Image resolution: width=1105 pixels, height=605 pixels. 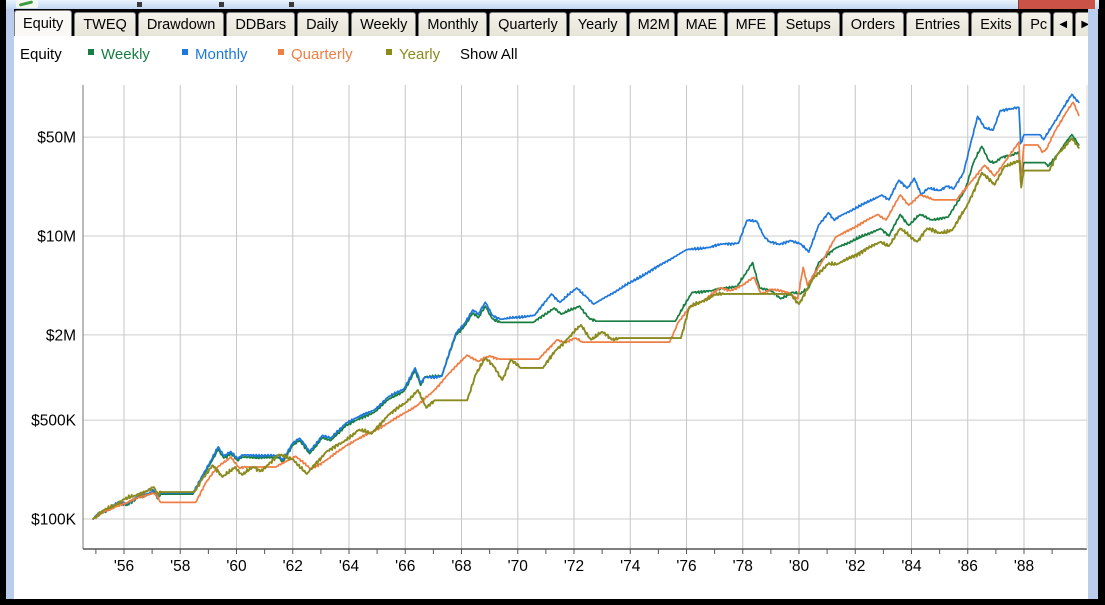 I want to click on tab-monthly: Monthly, so click(x=453, y=24).